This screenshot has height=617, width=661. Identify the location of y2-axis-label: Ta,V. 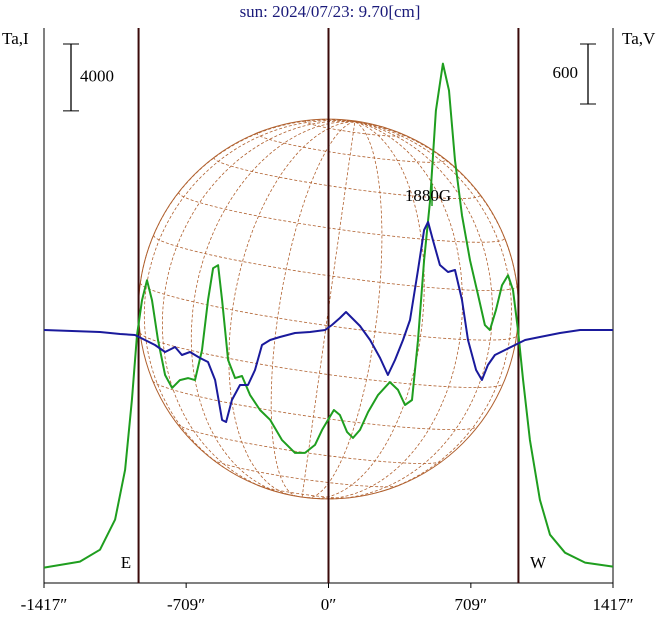
(639, 38).